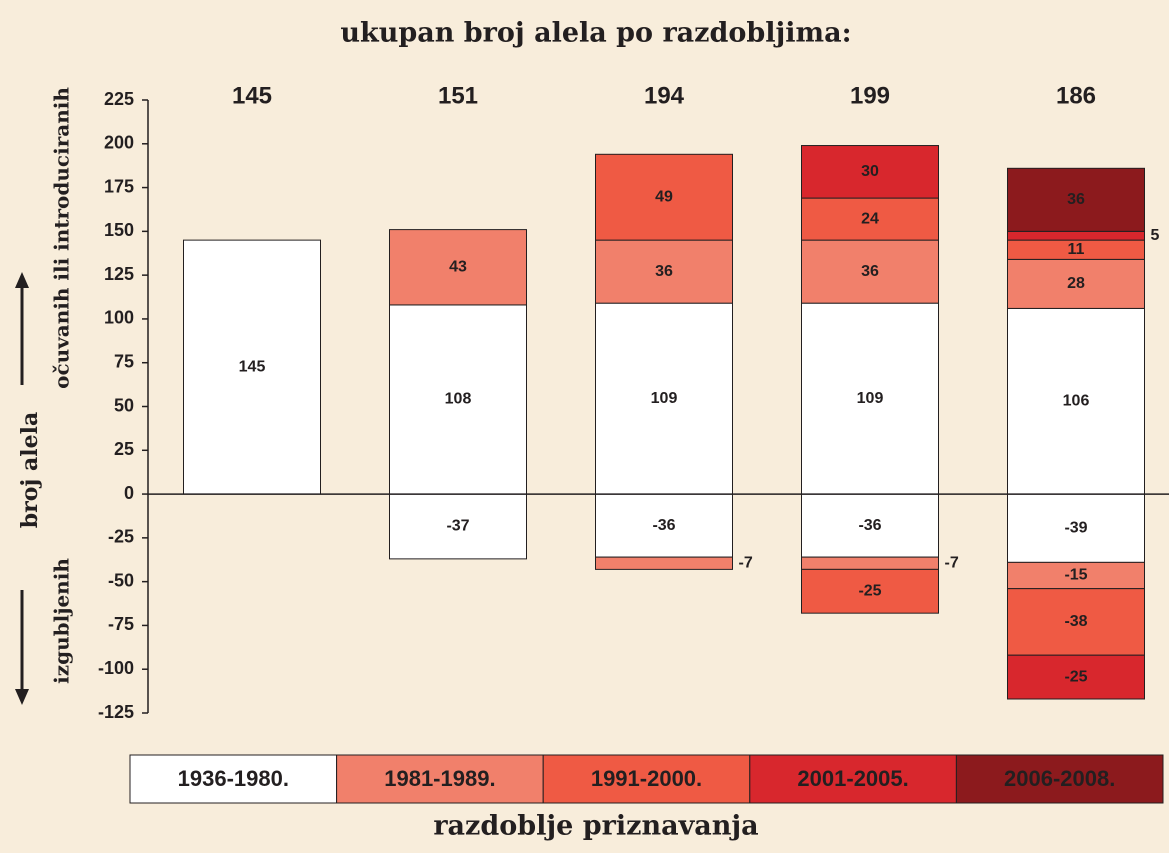  What do you see at coordinates (119, 230) in the screenshot?
I see `y-tick-label: 150` at bounding box center [119, 230].